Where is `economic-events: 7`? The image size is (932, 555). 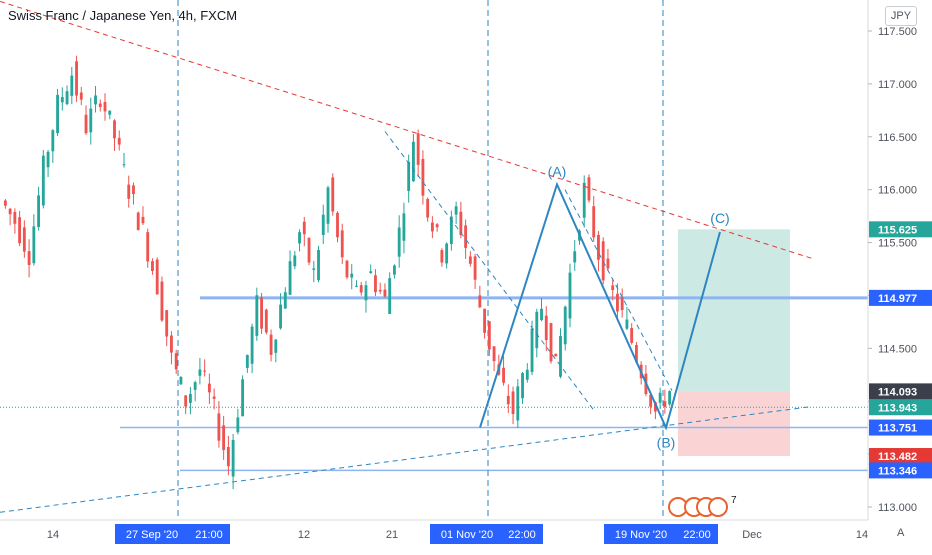 economic-events: 7 is located at coordinates (704, 507).